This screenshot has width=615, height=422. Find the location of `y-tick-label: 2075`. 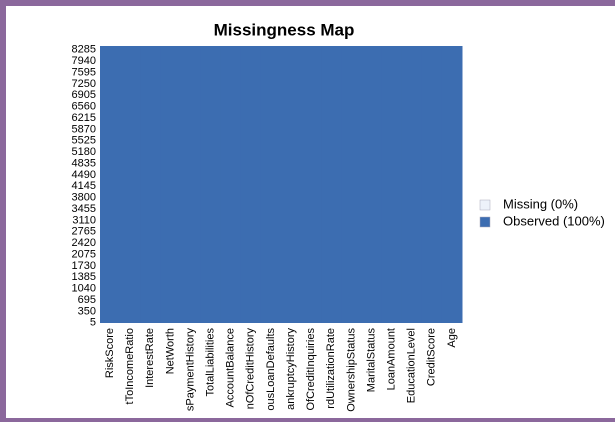

y-tick-label: 2075 is located at coordinates (84, 254).